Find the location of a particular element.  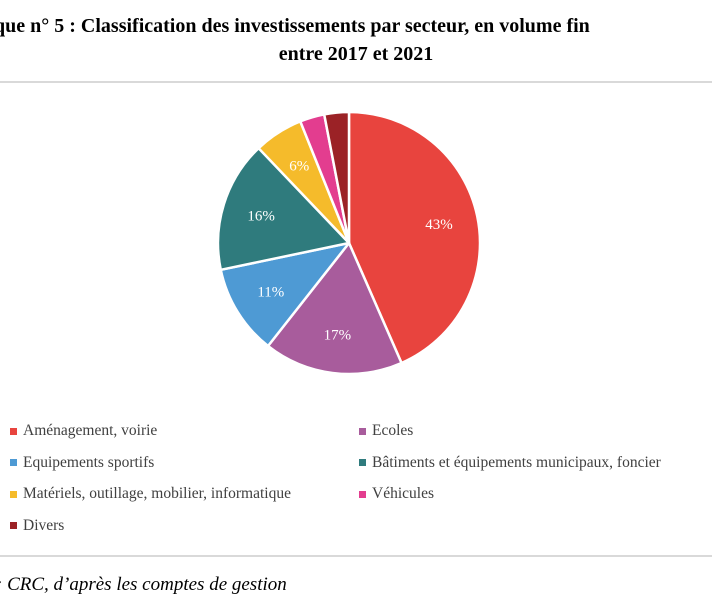

chart-title-line2: entre 2017 et 2021 is located at coordinates (356, 54).